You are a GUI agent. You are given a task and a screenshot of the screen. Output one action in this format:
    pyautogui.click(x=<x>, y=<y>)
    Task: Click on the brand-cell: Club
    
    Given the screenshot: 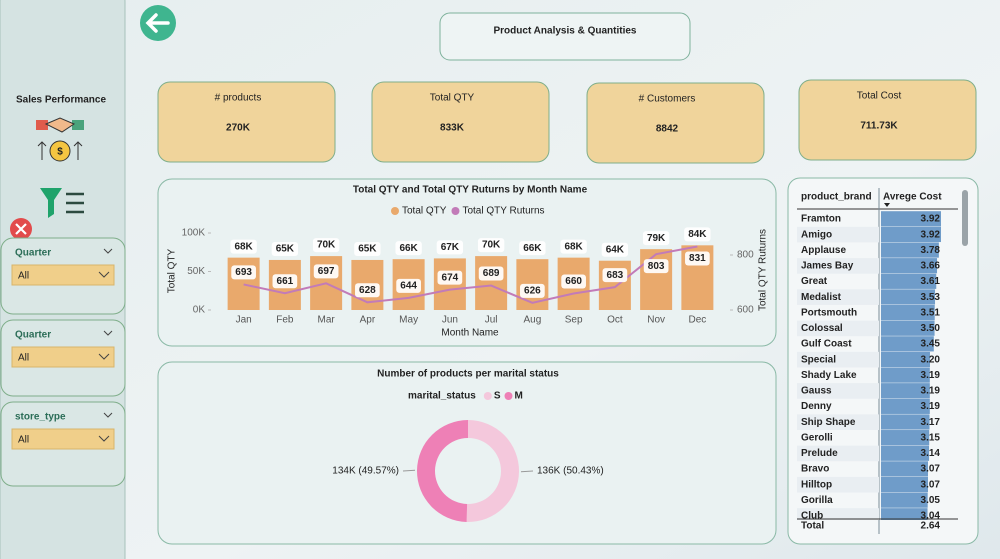 What is the action you would take?
    pyautogui.click(x=812, y=516)
    